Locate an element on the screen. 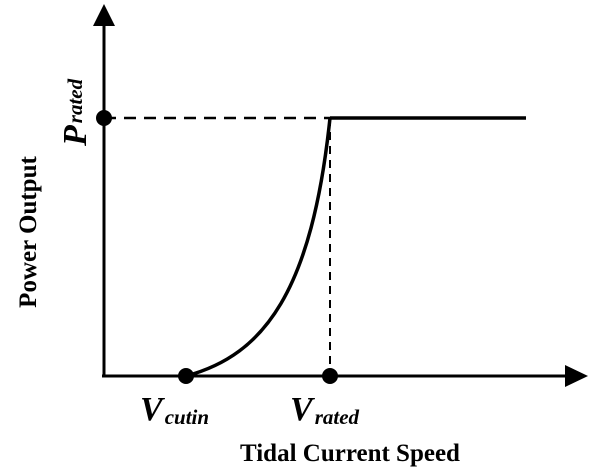 The width and height of the screenshot is (590, 472). v-rated-label: Vrated is located at coordinates (325, 410).